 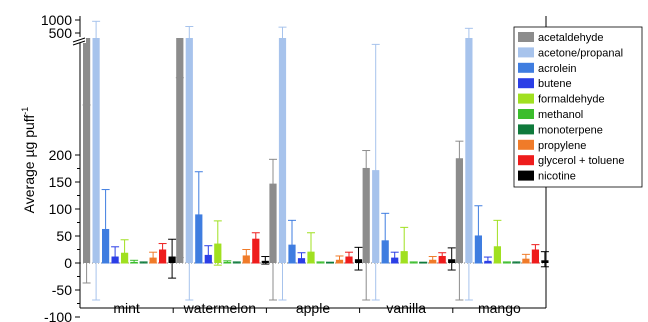 What do you see at coordinates (570, 130) in the screenshot?
I see `legend-label: monoterpene` at bounding box center [570, 130].